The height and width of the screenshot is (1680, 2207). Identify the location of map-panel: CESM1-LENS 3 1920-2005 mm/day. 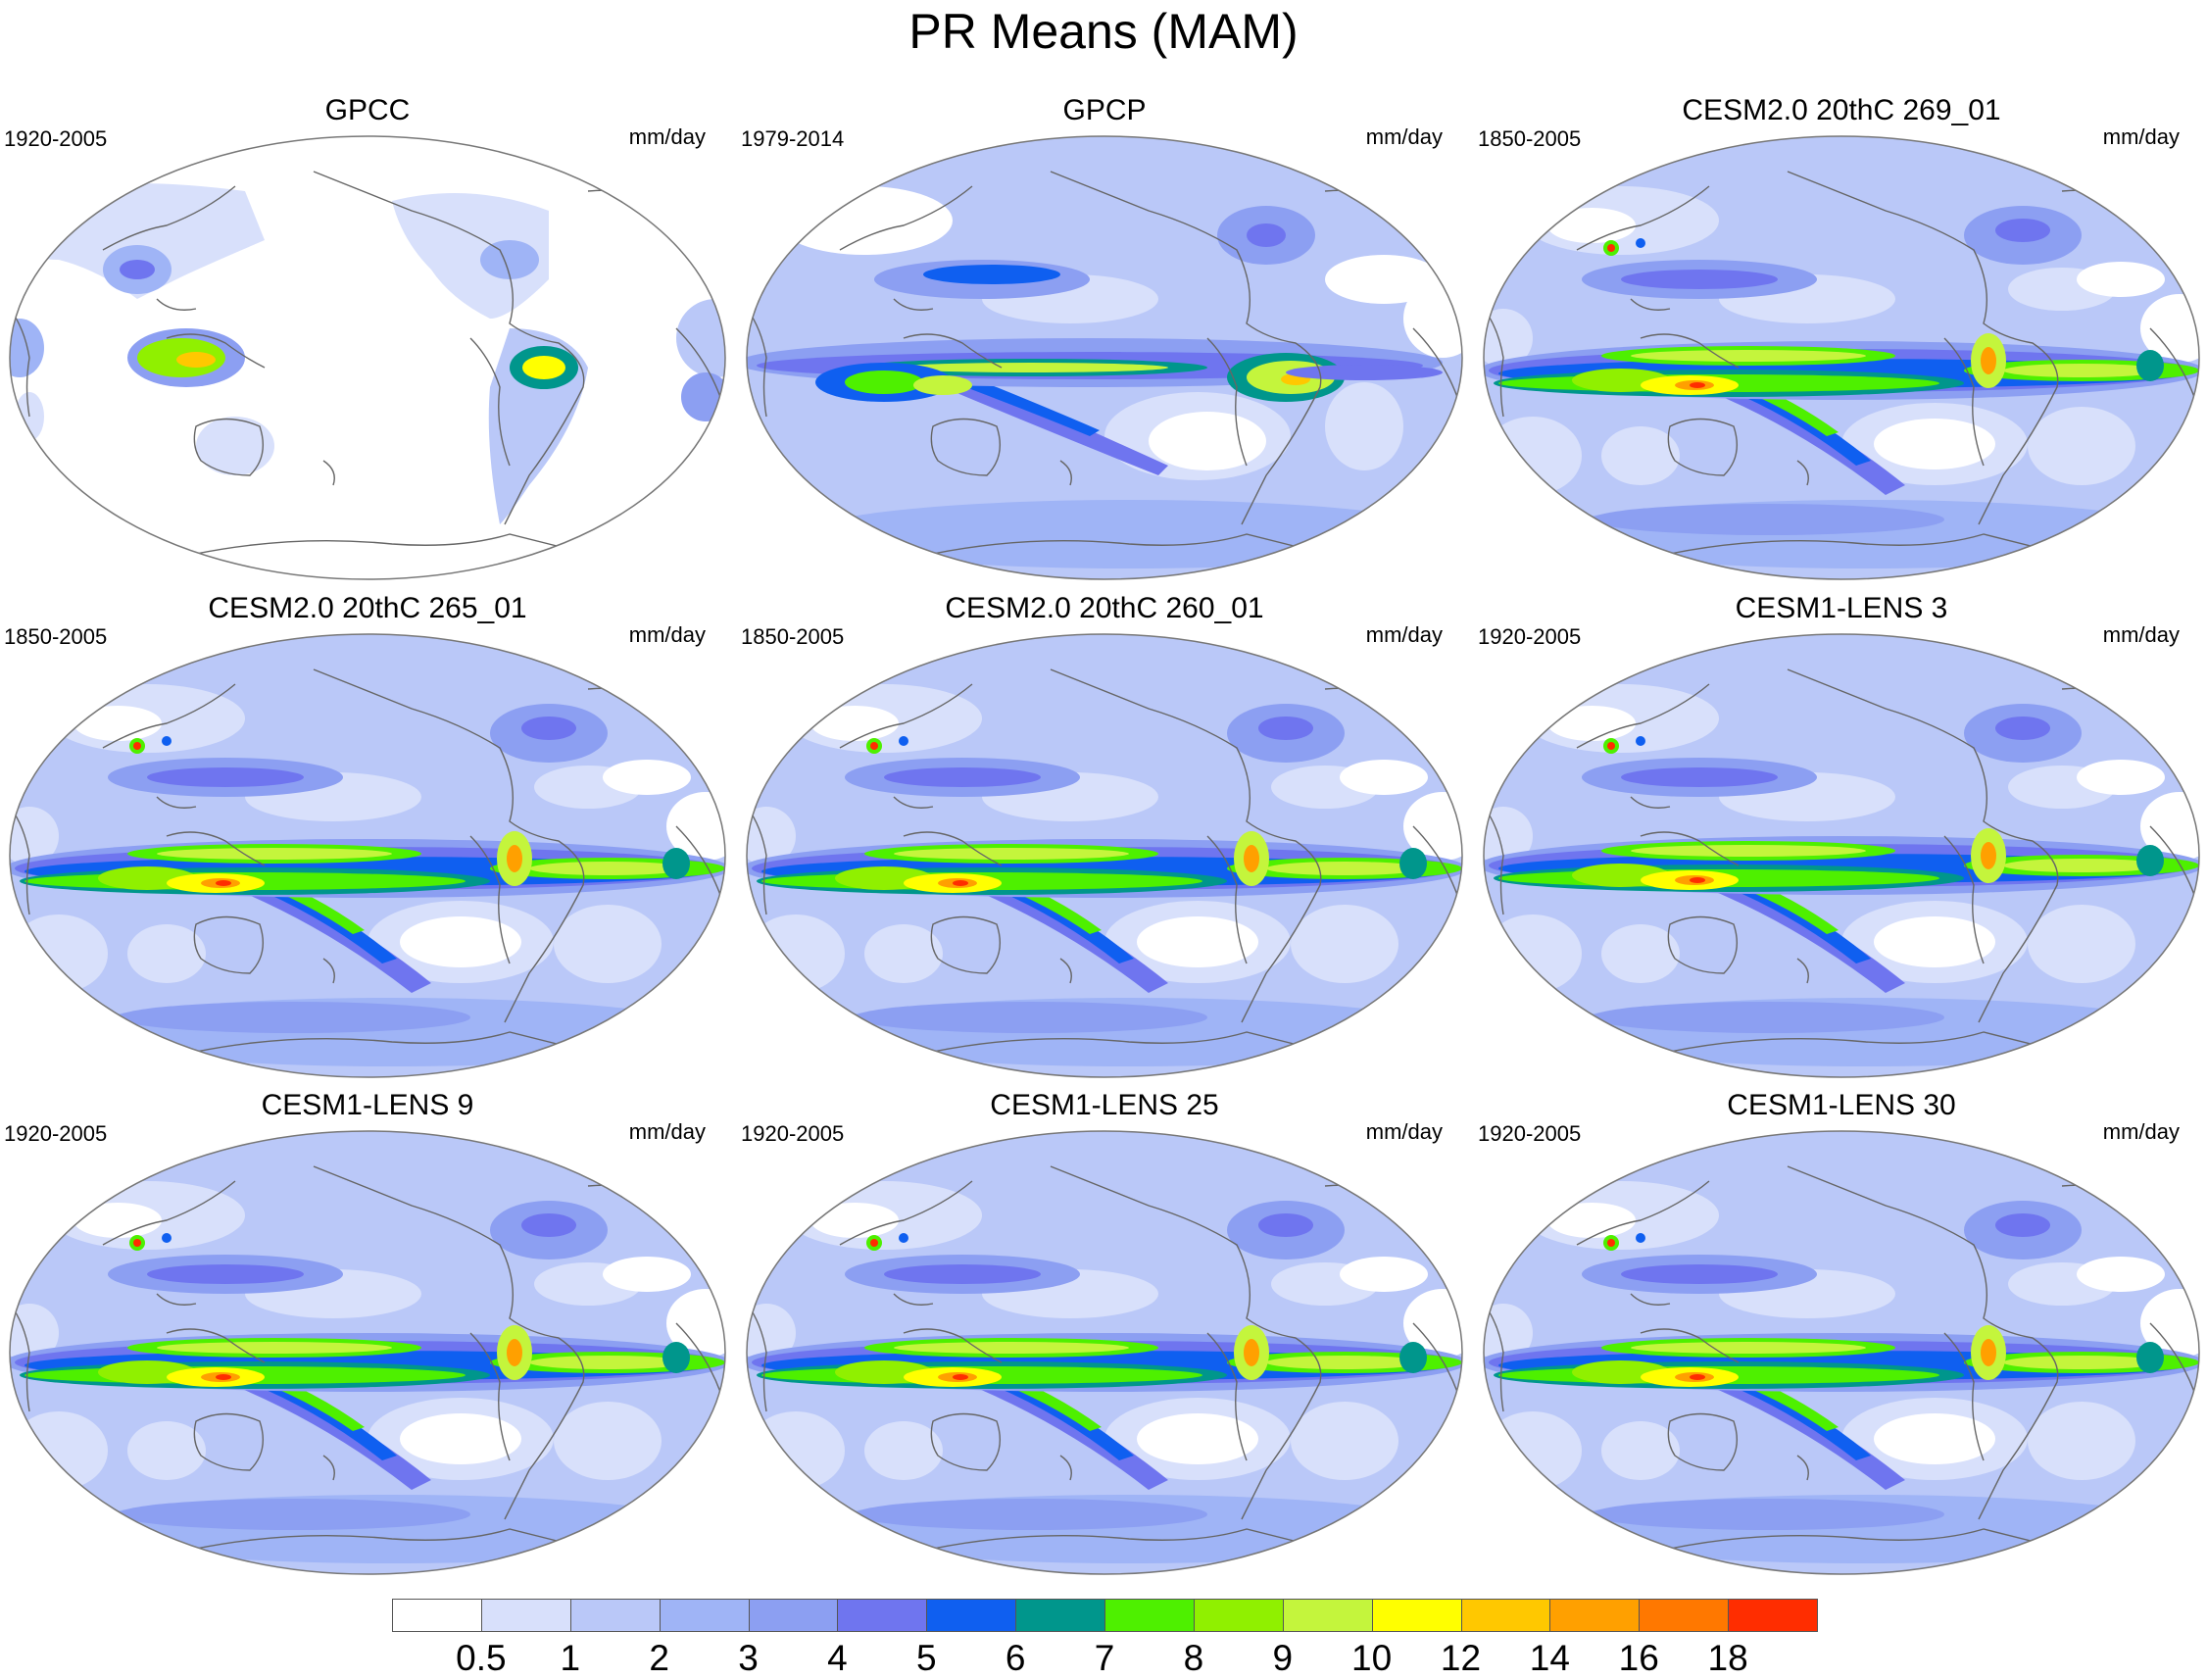
(1840, 836).